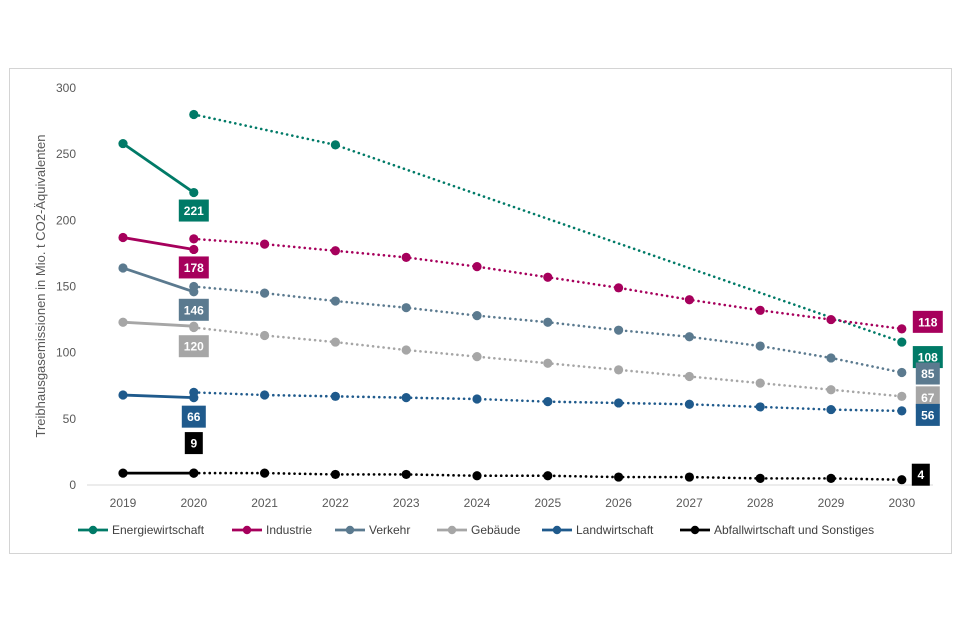 Image resolution: width=961 pixels, height=641 pixels. I want to click on series-industrie, so click(512, 283).